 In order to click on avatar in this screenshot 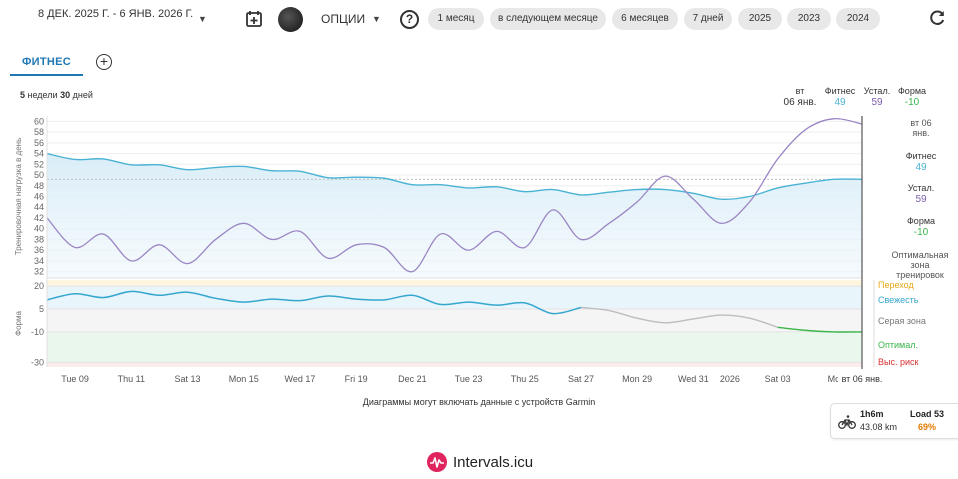, I will do `click(290, 19)`.